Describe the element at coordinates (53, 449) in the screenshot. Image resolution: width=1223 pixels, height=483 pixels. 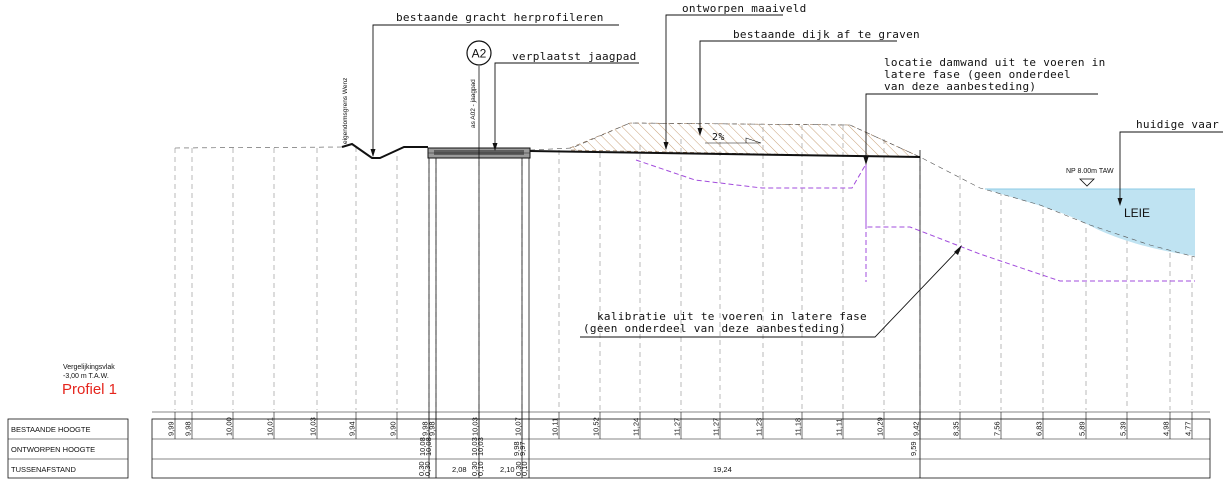
I see `row-label-designed: ONTWORPEN HOOGTE` at that location.